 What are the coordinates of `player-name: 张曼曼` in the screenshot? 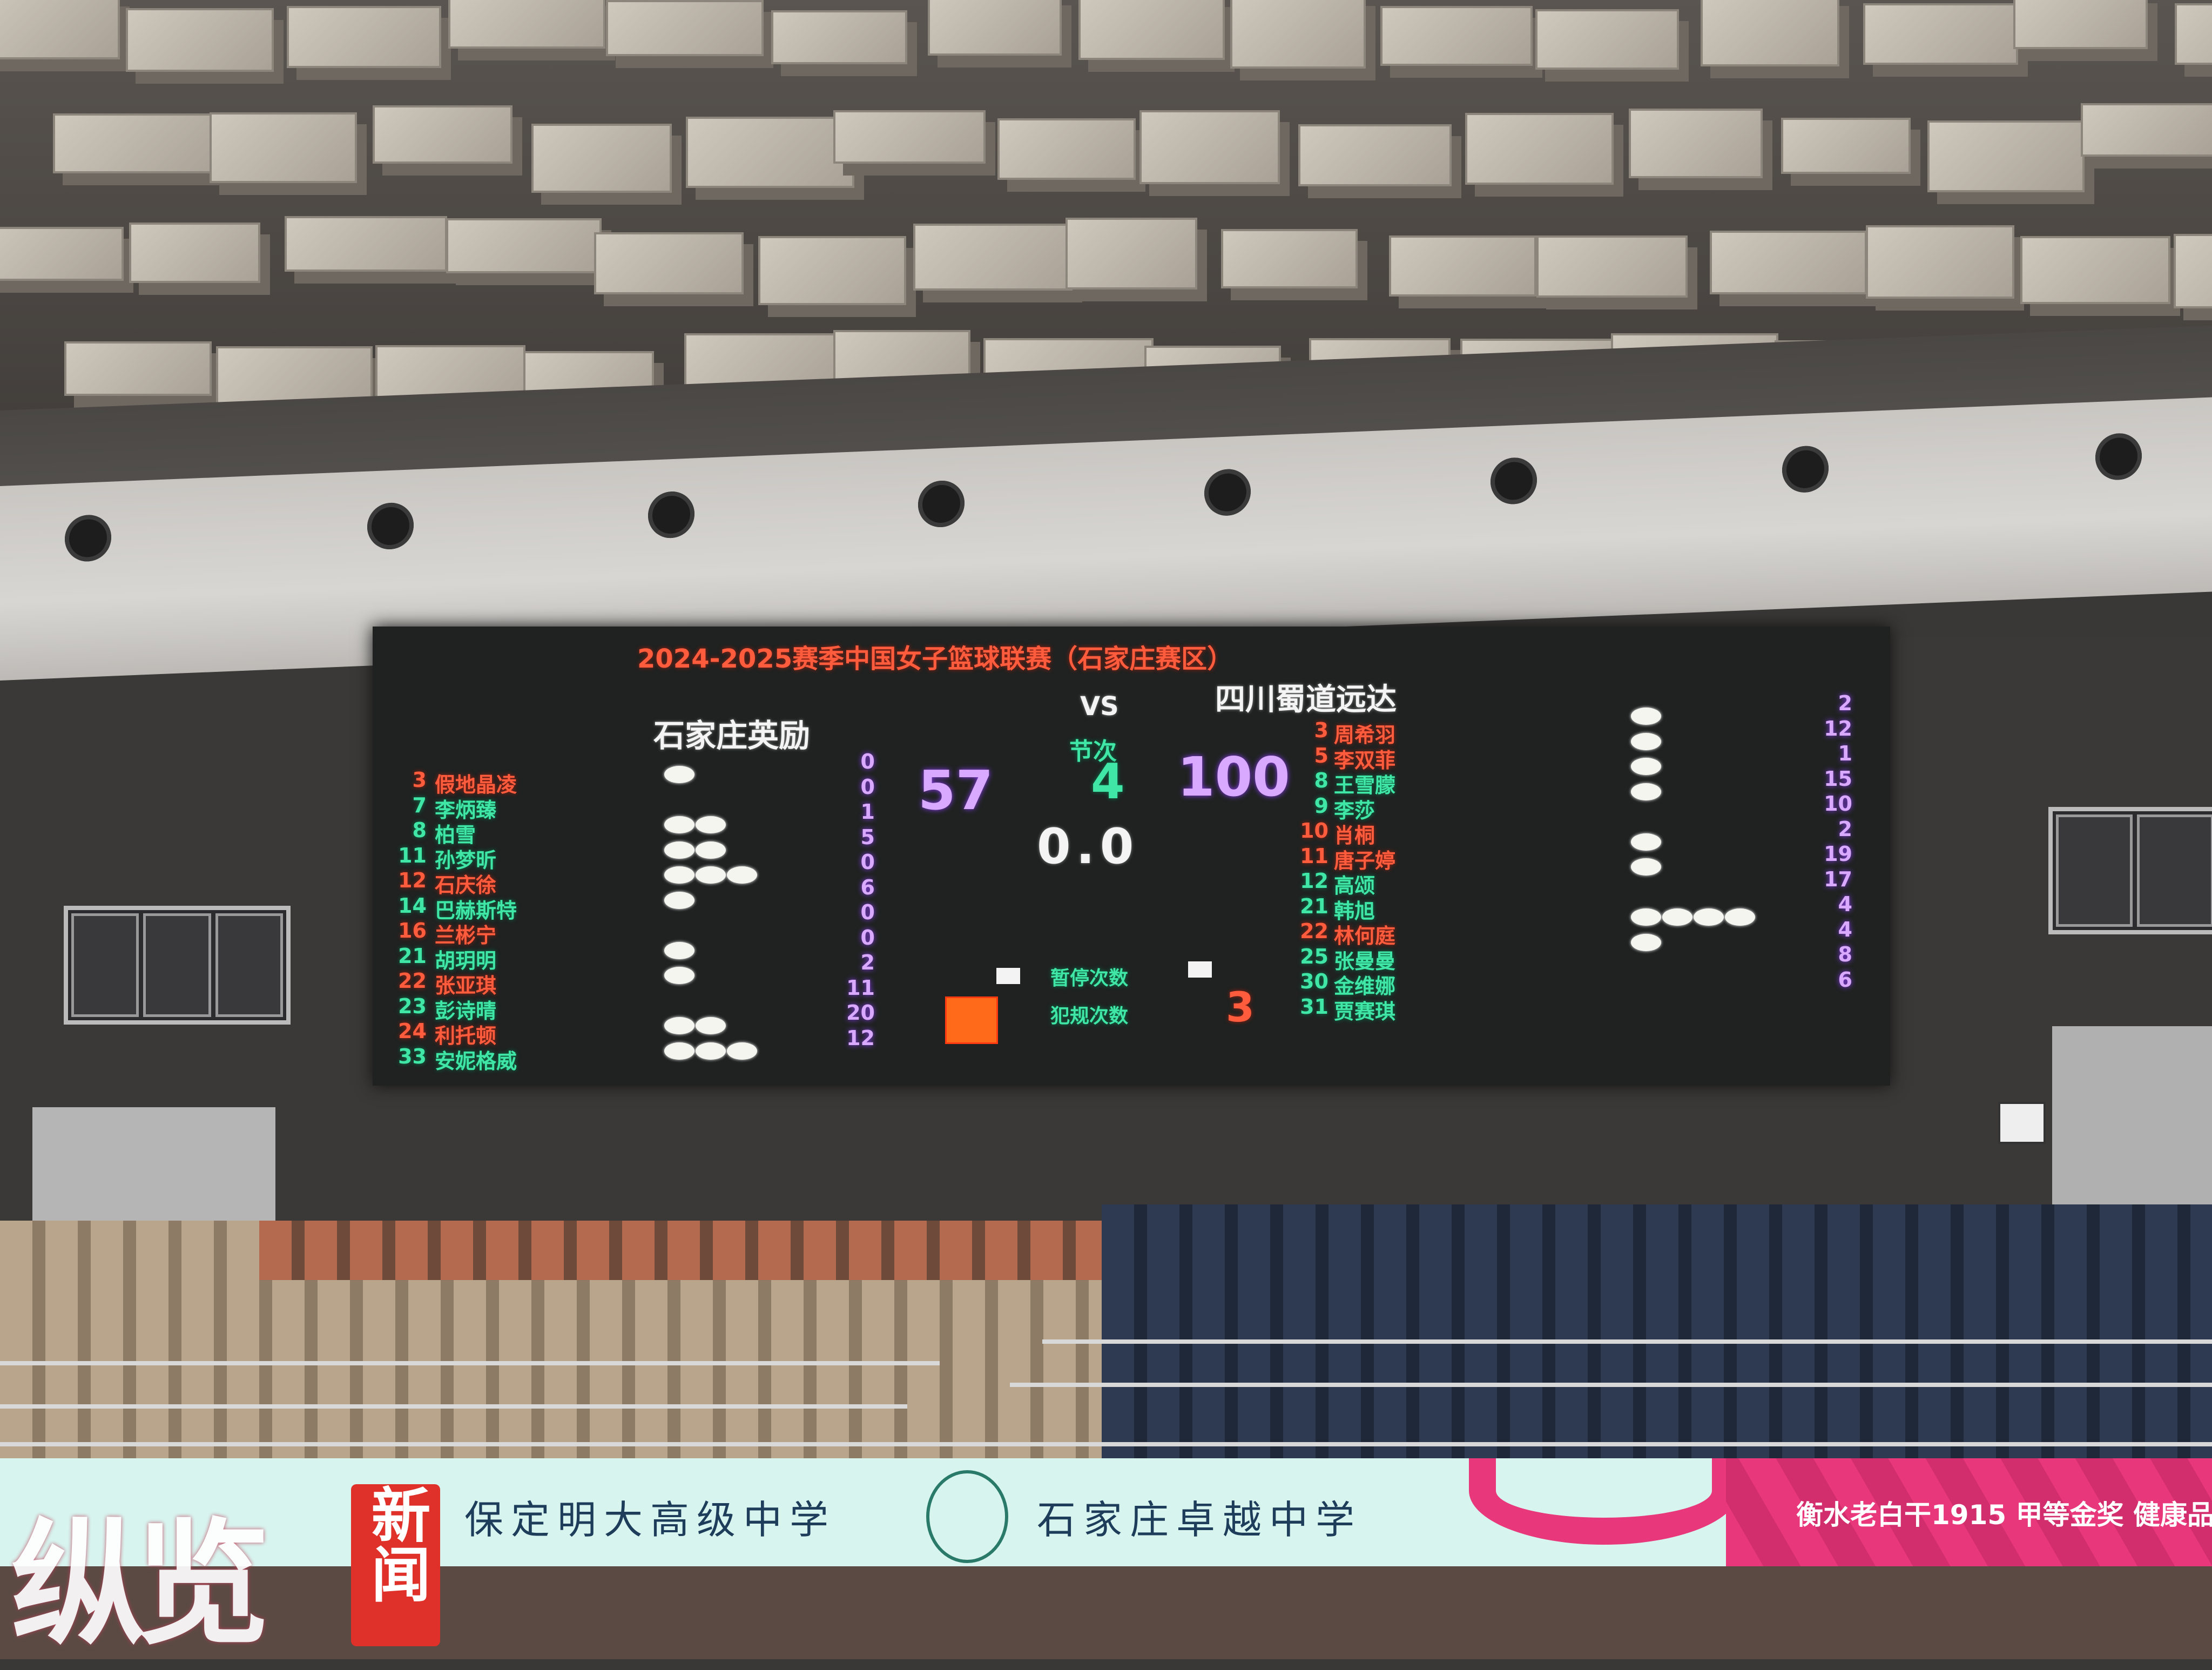 It's located at (1365, 961).